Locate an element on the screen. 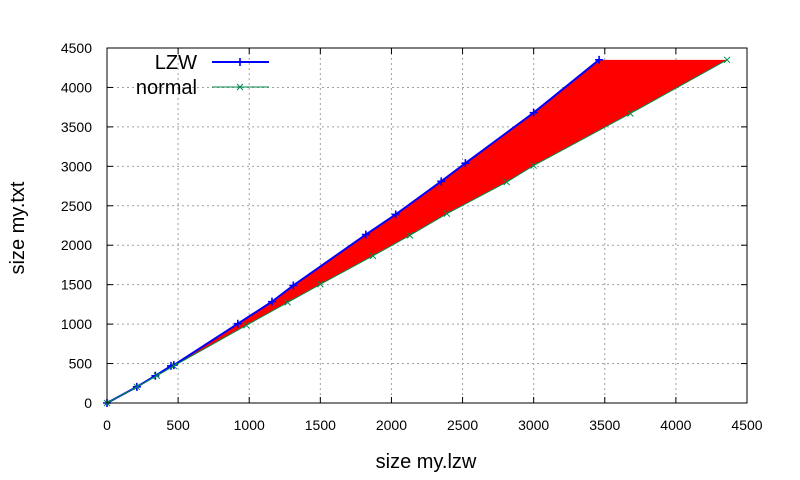  x-tick-label: 3000 is located at coordinates (533, 425).